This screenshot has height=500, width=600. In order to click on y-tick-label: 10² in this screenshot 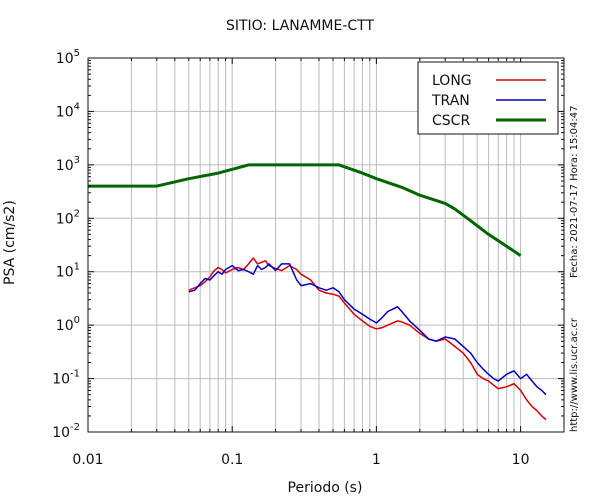, I will do `click(68, 217)`.